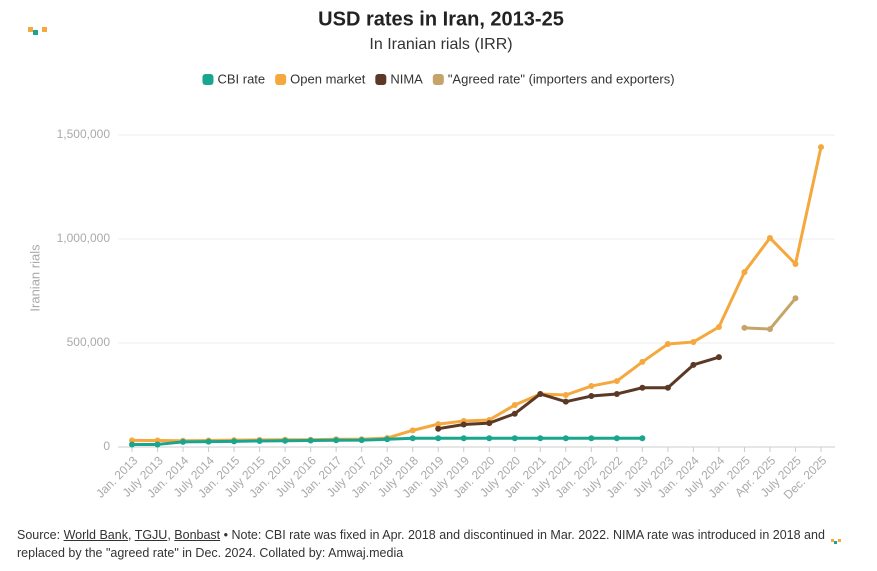 This screenshot has height=571, width=877. I want to click on legend-label: Open market, so click(328, 78).